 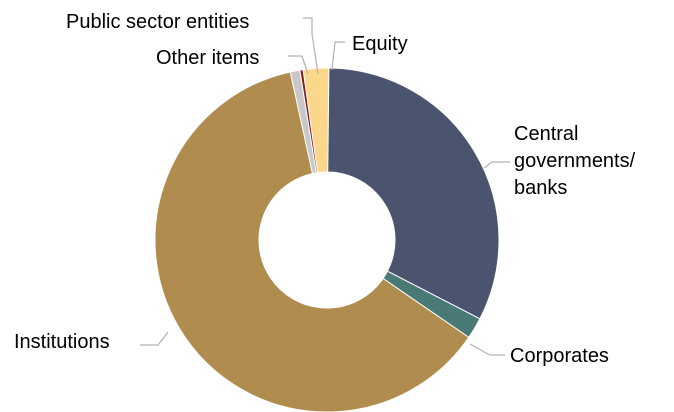 I want to click on label-central-line-3: banks, so click(x=540, y=188).